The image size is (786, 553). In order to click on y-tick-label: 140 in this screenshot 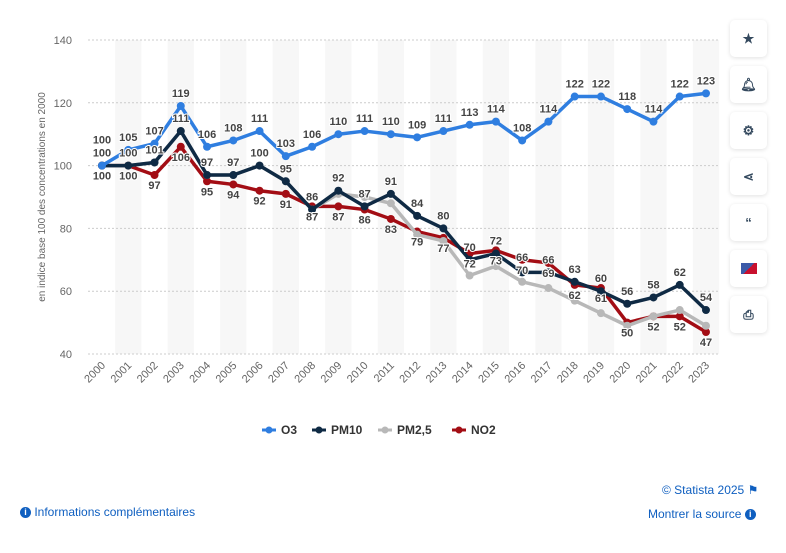, I will do `click(63, 41)`.